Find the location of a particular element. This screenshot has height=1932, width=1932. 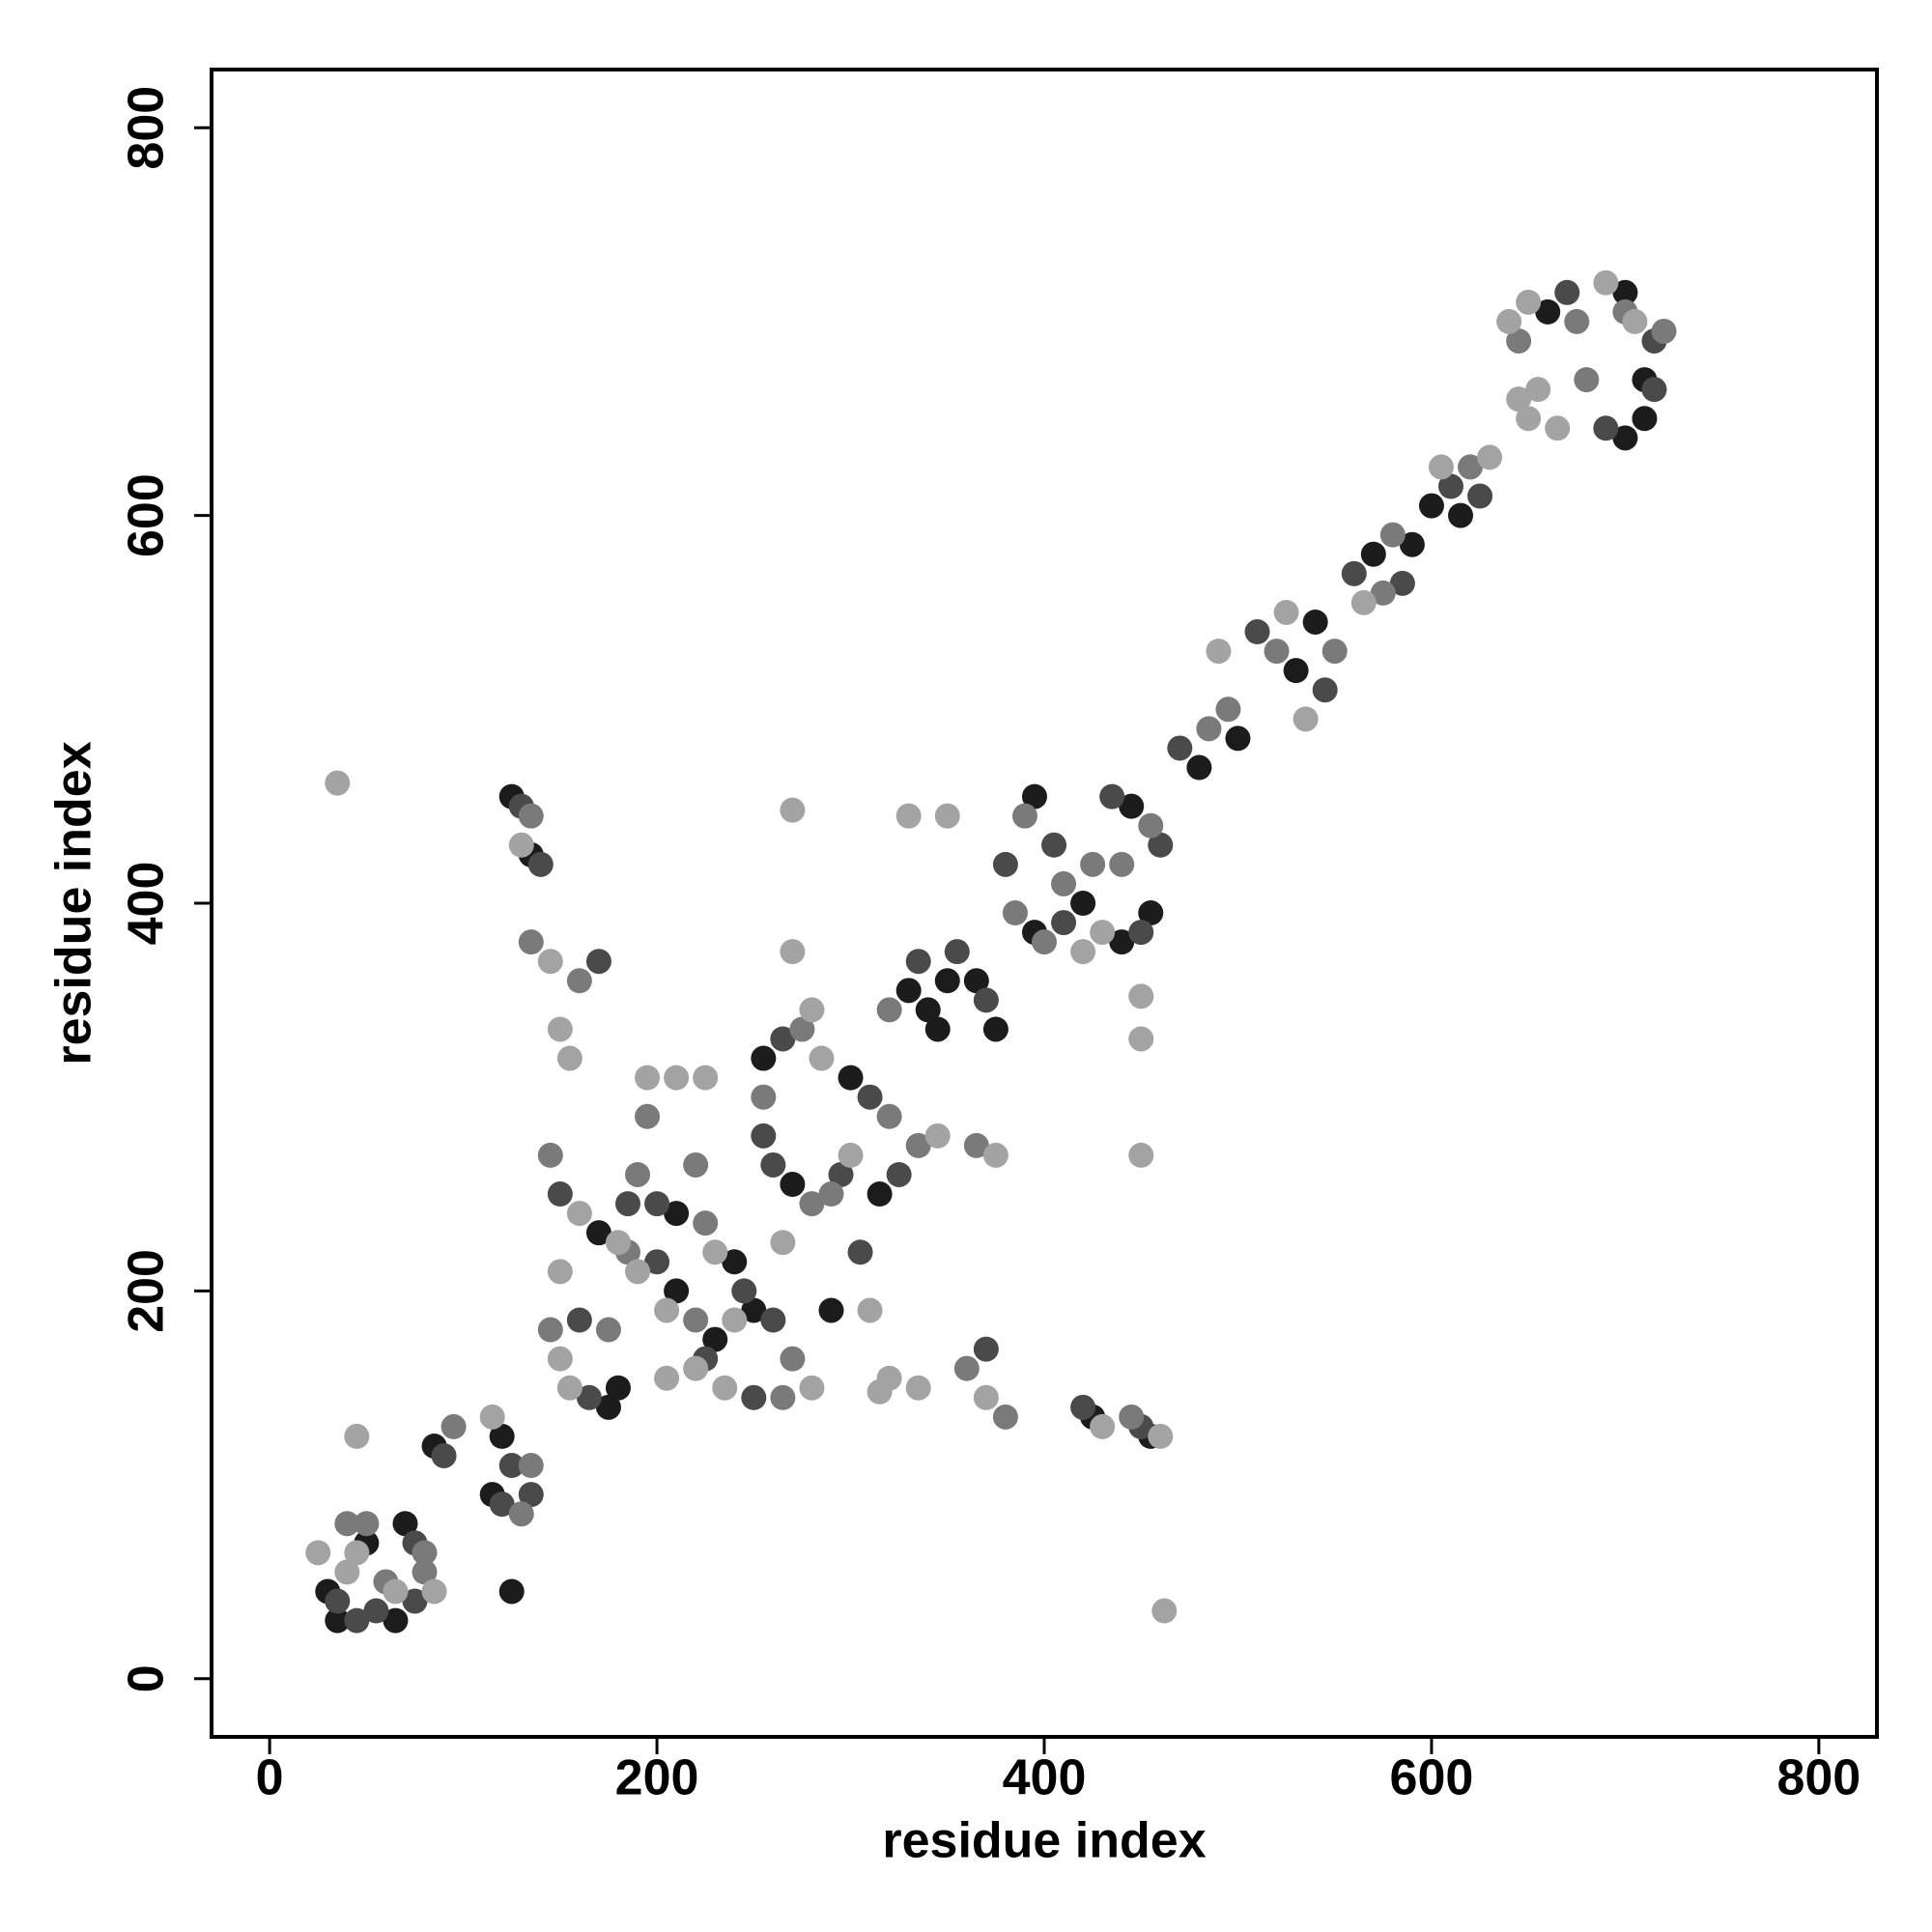

y-tick-label: 200 is located at coordinates (147, 1291).